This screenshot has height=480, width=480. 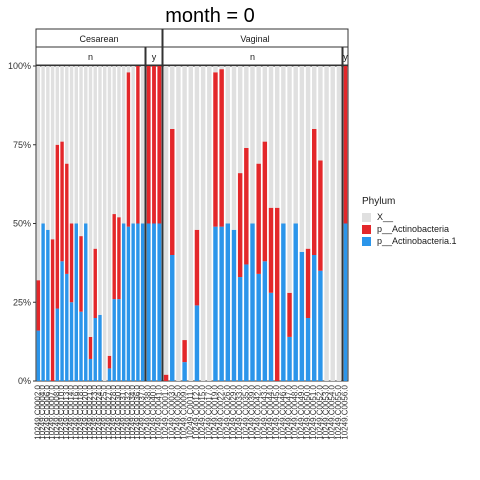 What do you see at coordinates (366, 217) in the screenshot?
I see `legend-swatch-x` at bounding box center [366, 217].